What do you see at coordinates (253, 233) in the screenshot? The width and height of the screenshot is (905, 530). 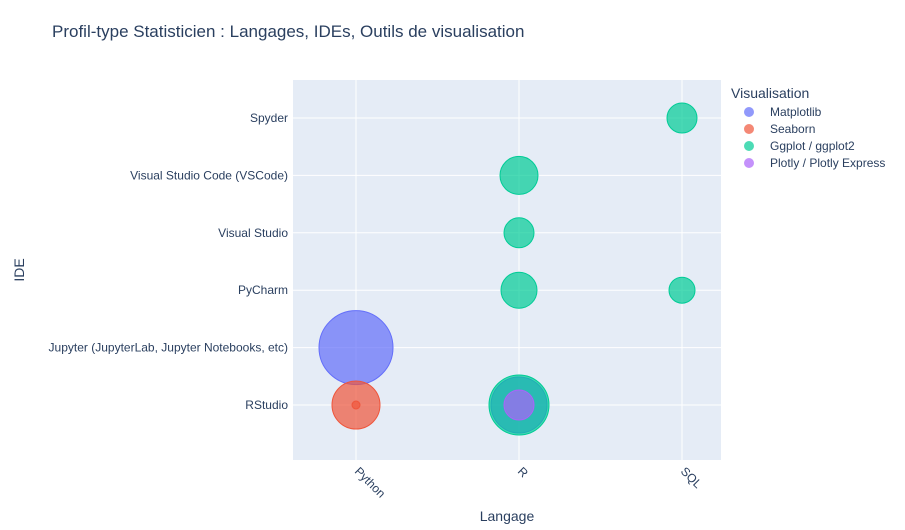 I see `y-tick-label: Visual Studio` at bounding box center [253, 233].